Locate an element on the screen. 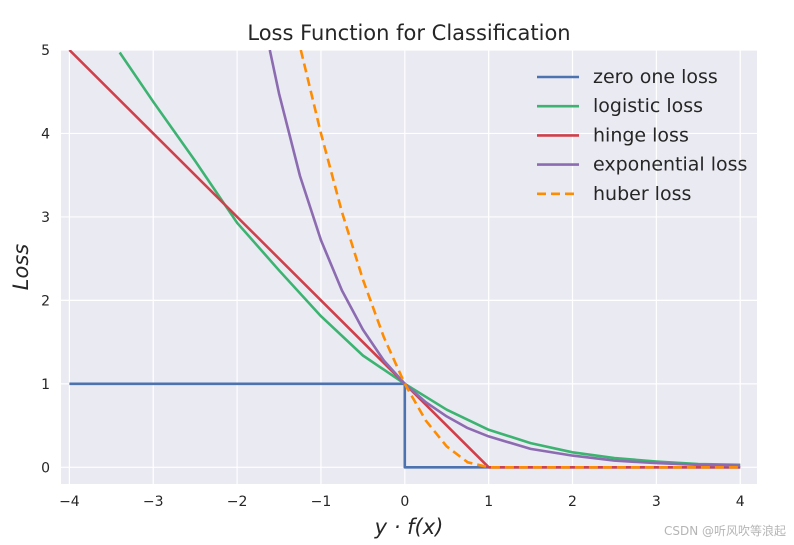 The width and height of the screenshot is (794, 545). legend-label: exponential loss is located at coordinates (670, 165).